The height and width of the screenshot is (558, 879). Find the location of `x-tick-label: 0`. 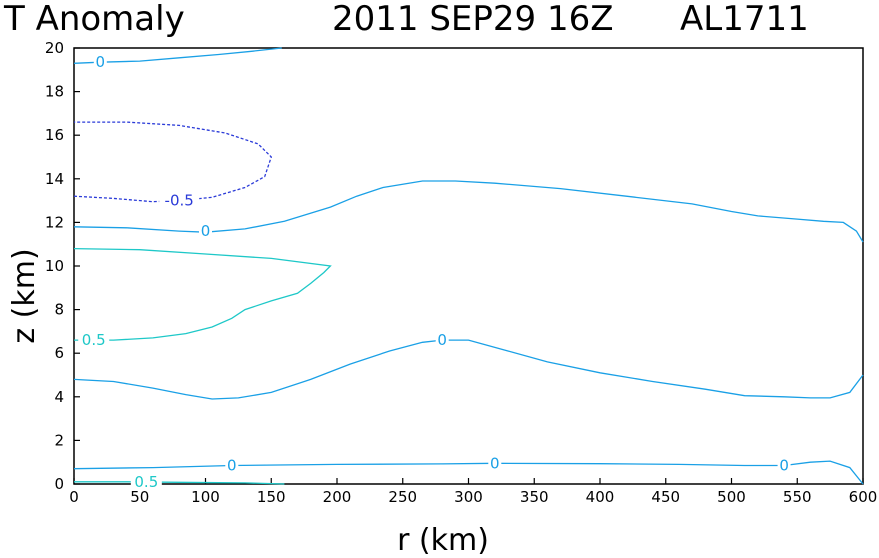

x-tick-label: 0 is located at coordinates (74, 497).